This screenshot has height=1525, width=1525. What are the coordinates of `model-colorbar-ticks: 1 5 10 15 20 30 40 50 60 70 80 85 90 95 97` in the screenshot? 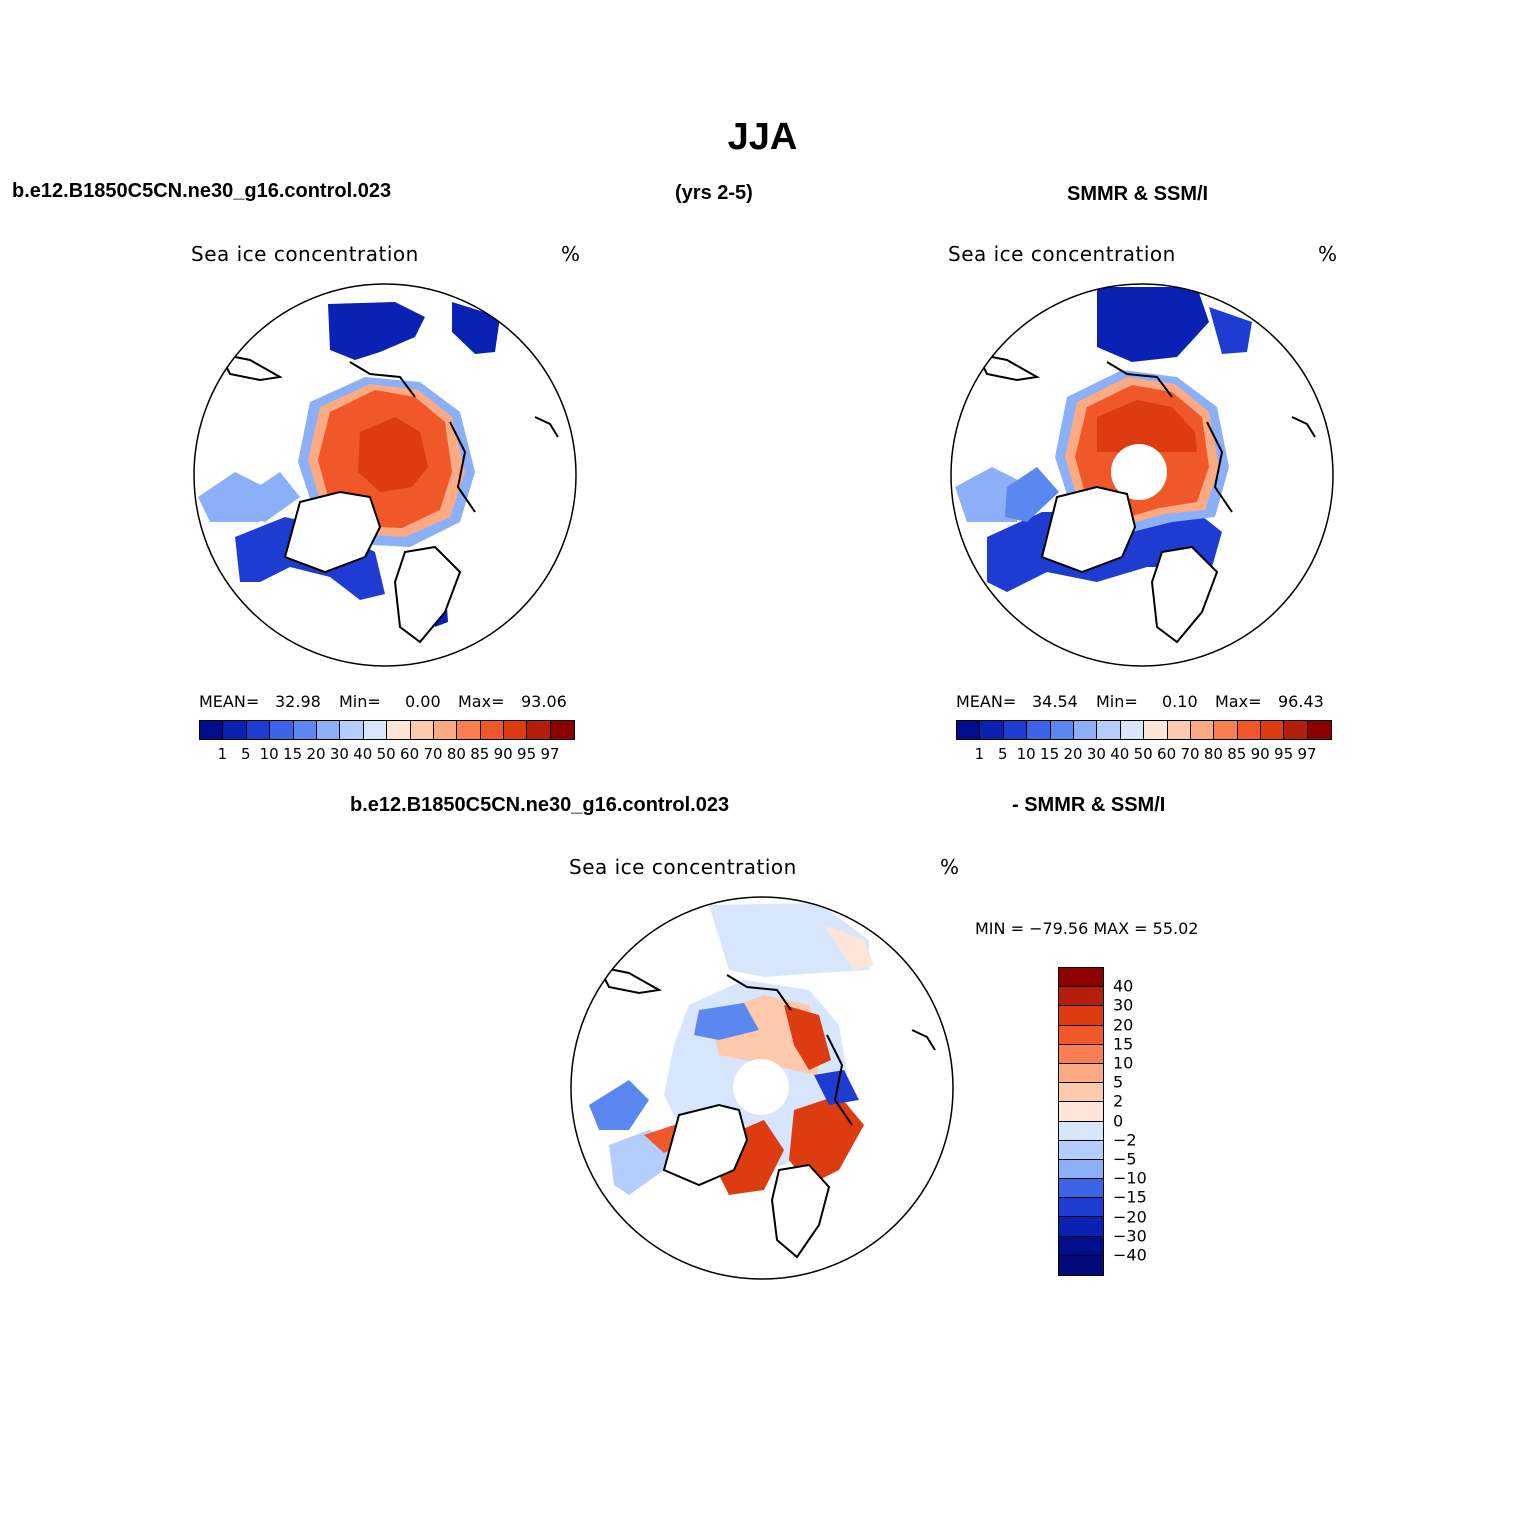 It's located at (386, 755).